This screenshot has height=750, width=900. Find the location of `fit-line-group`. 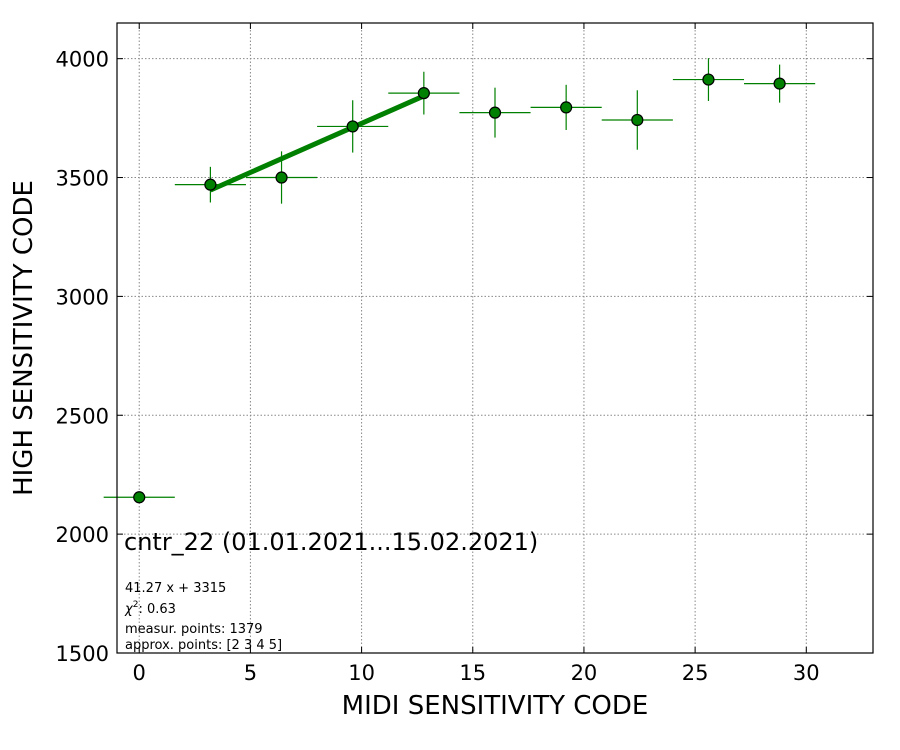

fit-line-group is located at coordinates (317, 143).